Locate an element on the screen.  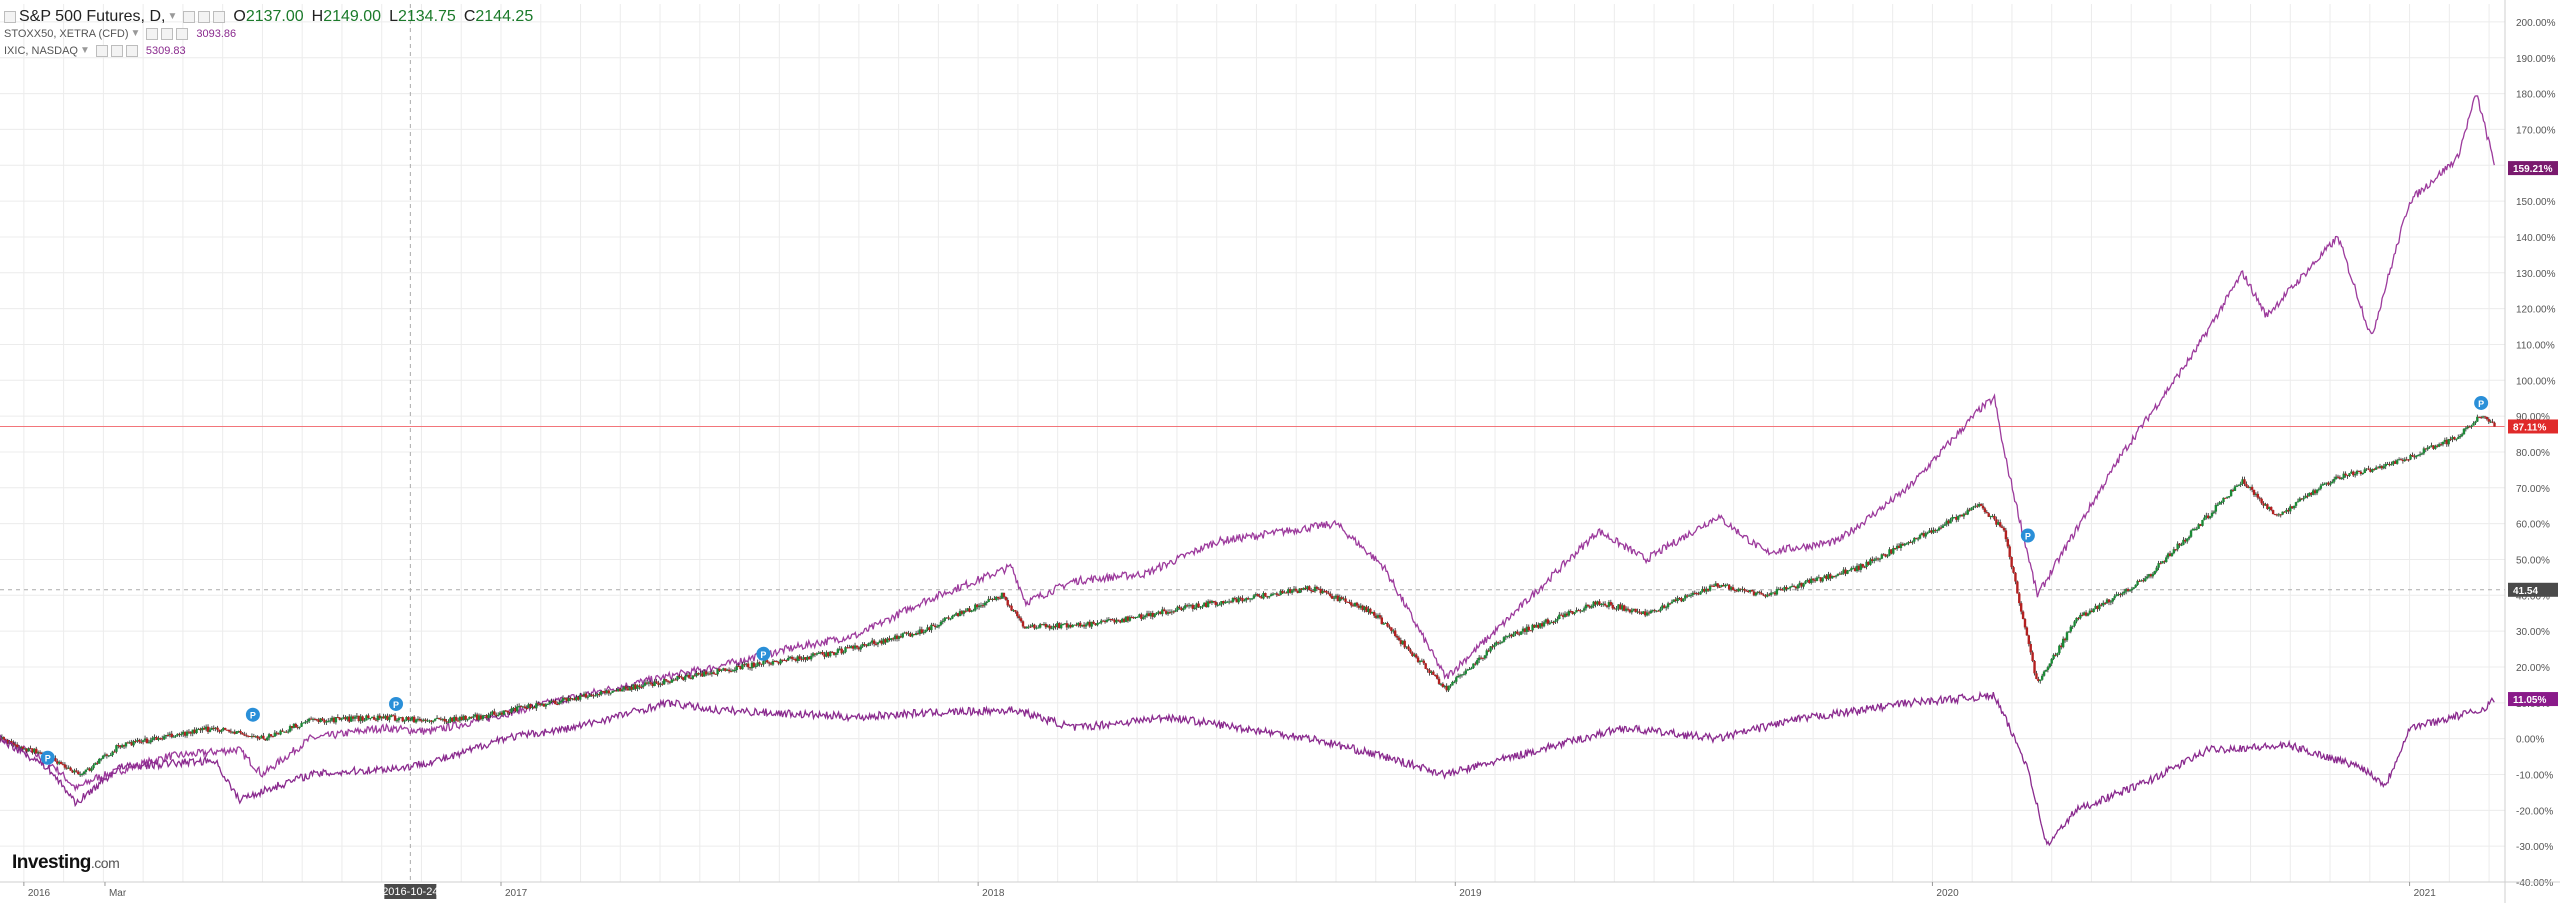
legend-series-stoxx: STOXX50, XETRA (CFD) ▼ 3093.86 is located at coordinates (272, 33).